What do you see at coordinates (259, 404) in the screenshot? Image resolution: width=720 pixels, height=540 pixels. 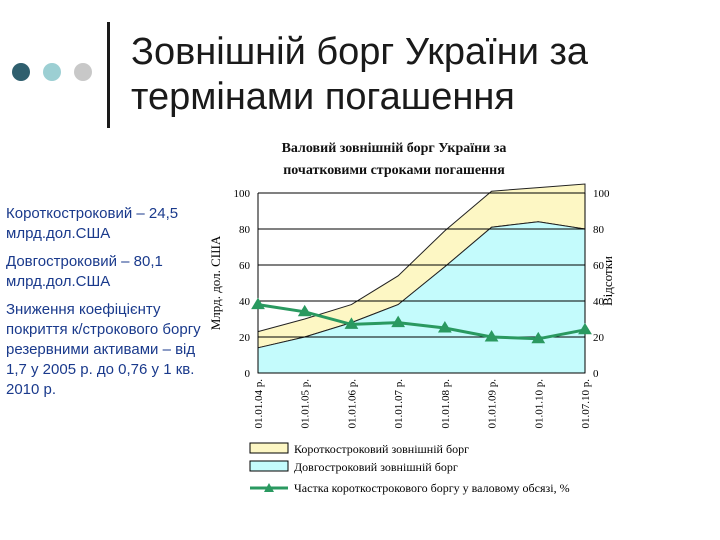 I see `x-tick-label: 01.01.04 р.` at bounding box center [259, 404].